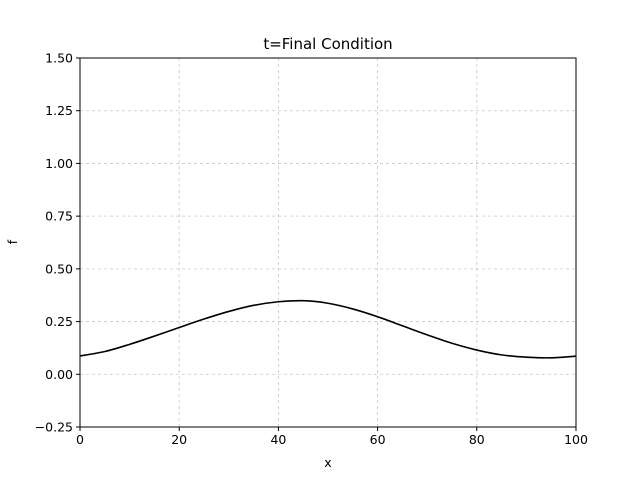 The height and width of the screenshot is (480, 640). Describe the element at coordinates (59, 58) in the screenshot. I see `y-tick-label: 1.50` at that location.